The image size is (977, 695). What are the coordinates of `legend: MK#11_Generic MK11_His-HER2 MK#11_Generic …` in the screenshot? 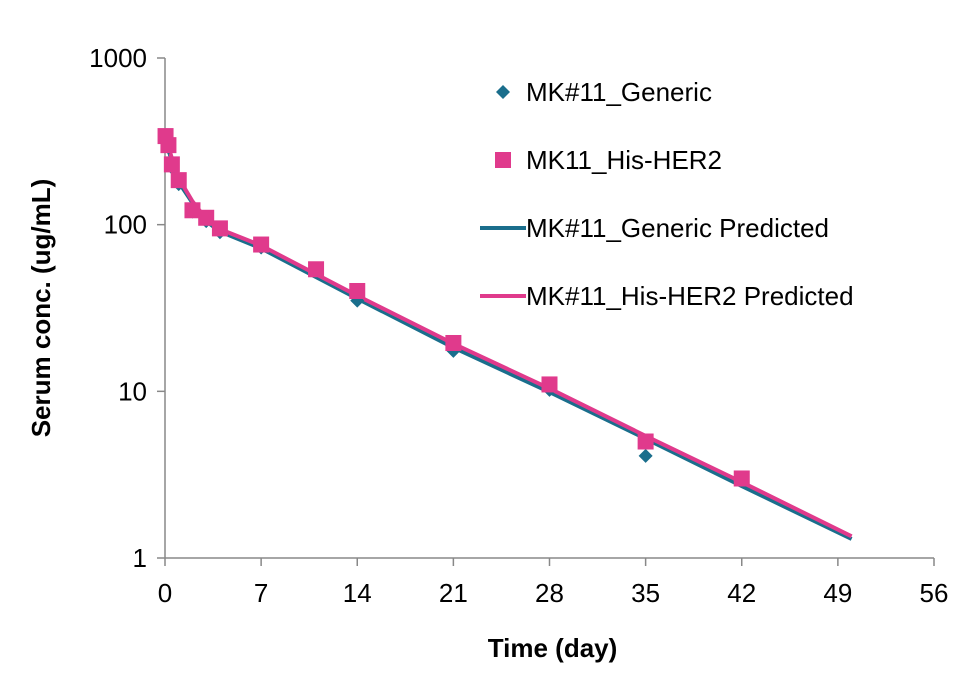 It's located at (667, 194).